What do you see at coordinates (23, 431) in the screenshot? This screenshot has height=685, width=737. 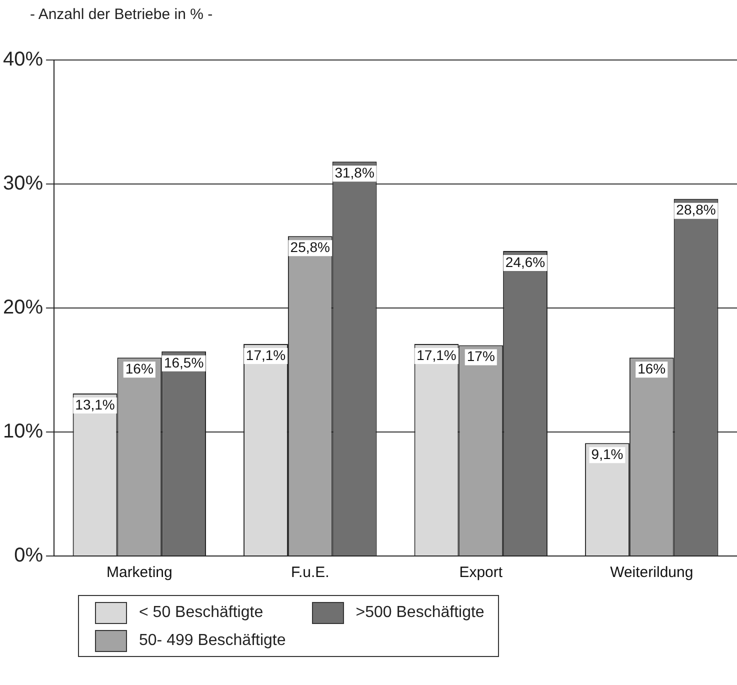 I see `y-tick-label: 10%` at bounding box center [23, 431].